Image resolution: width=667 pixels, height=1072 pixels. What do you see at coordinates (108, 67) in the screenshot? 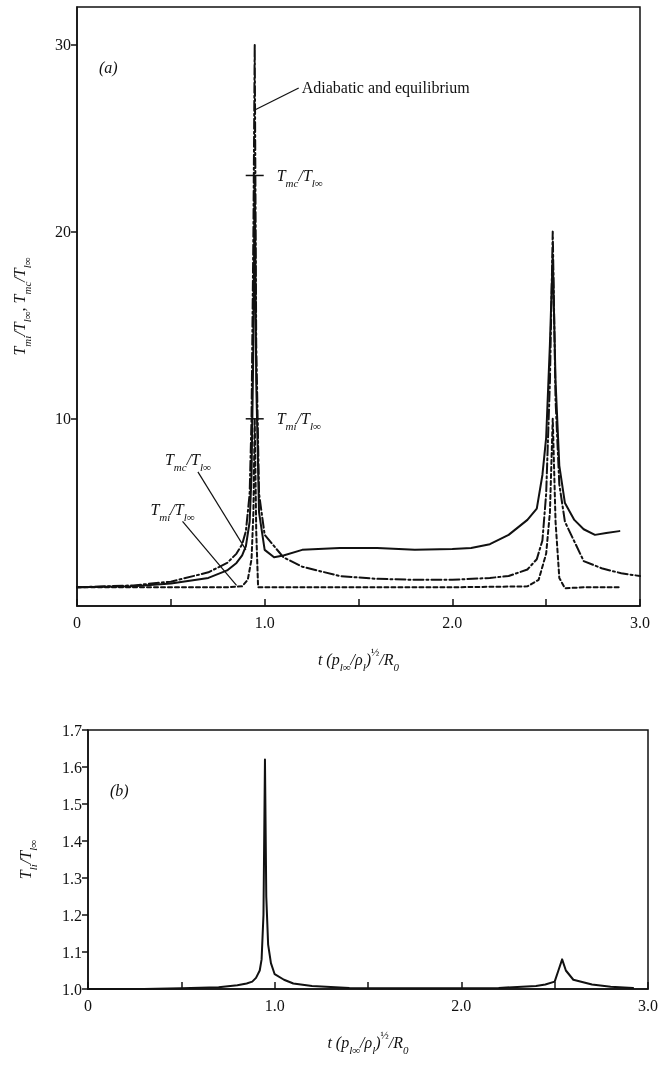
I see `annotation: (a)` at bounding box center [108, 67].